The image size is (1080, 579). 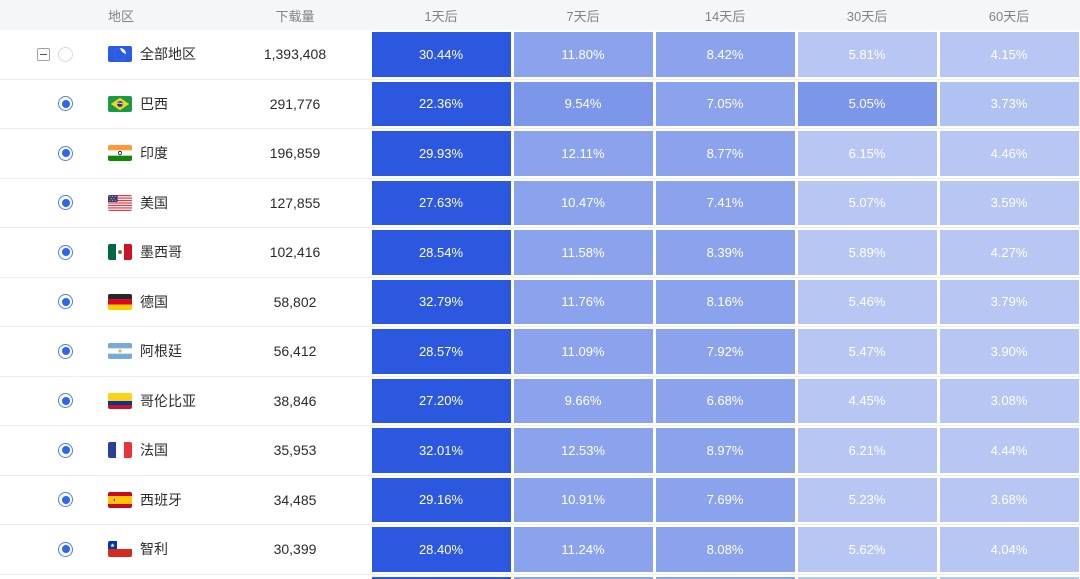 I want to click on retention-cell: 29.16%, so click(x=441, y=500).